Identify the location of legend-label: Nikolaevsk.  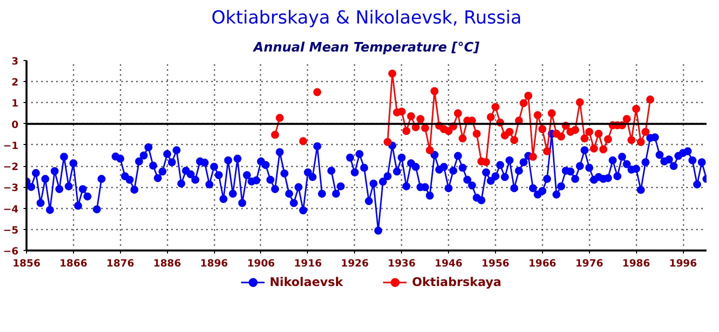
(306, 282).